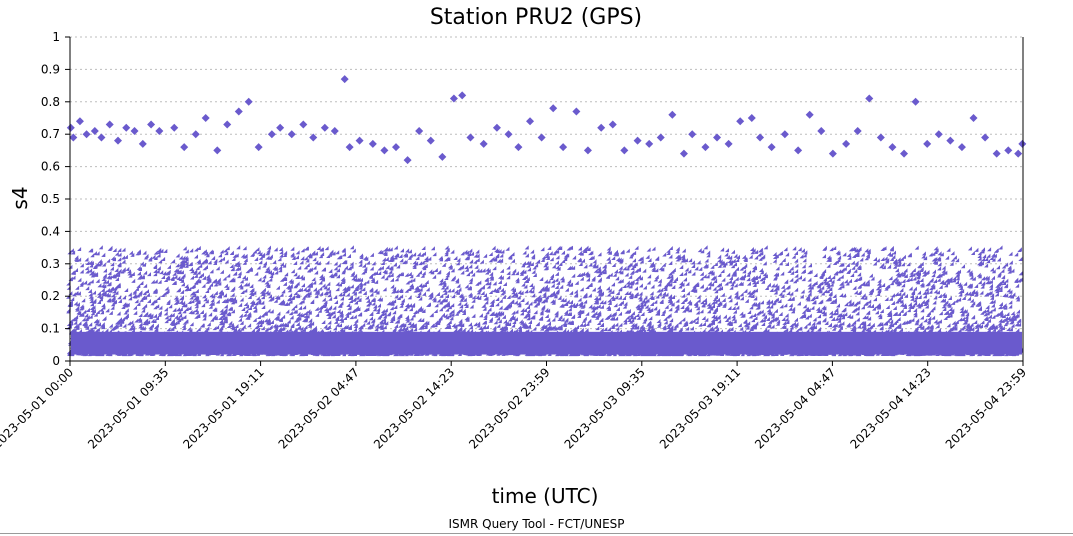  I want to click on footer-divider, so click(536, 533).